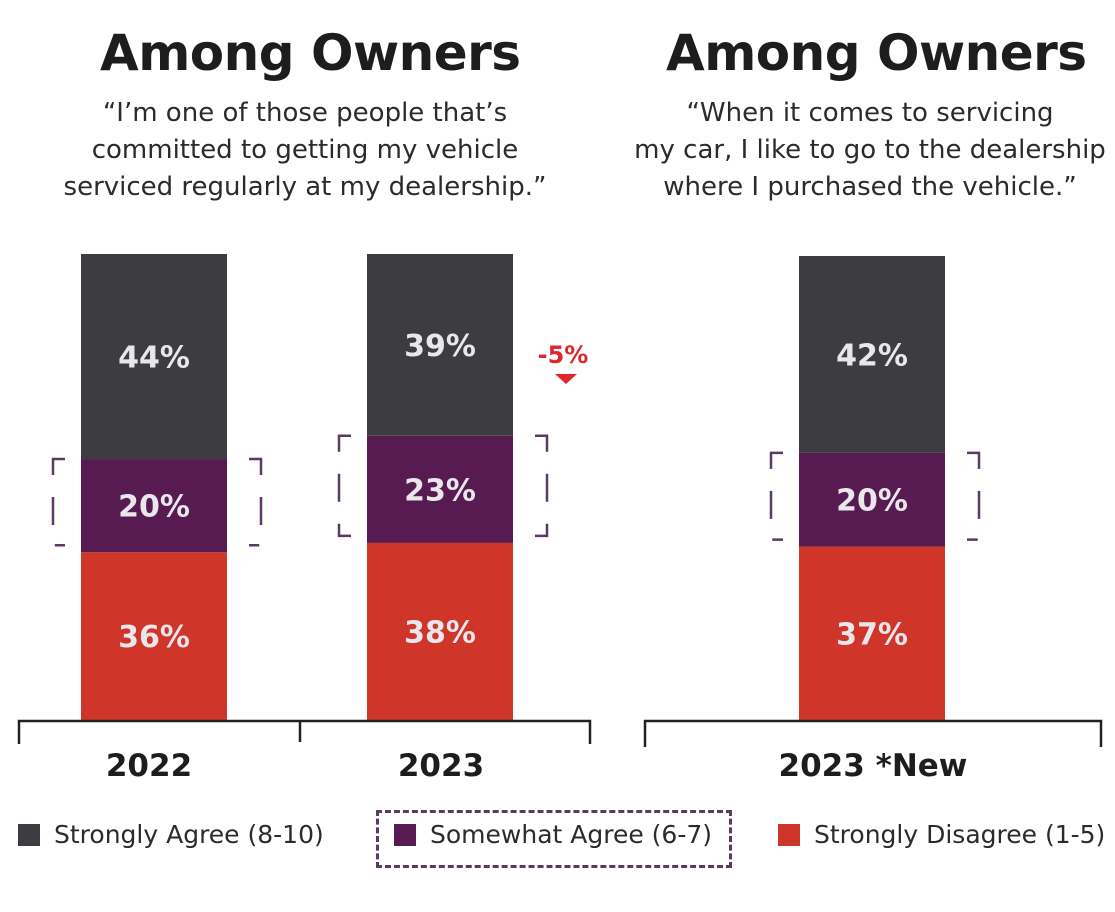  What do you see at coordinates (305, 187) in the screenshot?
I see `quote-left-line-3: serviced regularly at my dealership.”` at bounding box center [305, 187].